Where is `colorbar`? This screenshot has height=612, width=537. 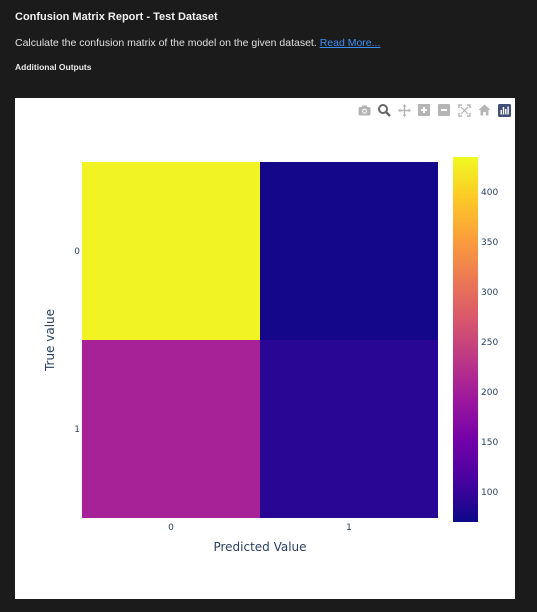 colorbar is located at coordinates (465, 339).